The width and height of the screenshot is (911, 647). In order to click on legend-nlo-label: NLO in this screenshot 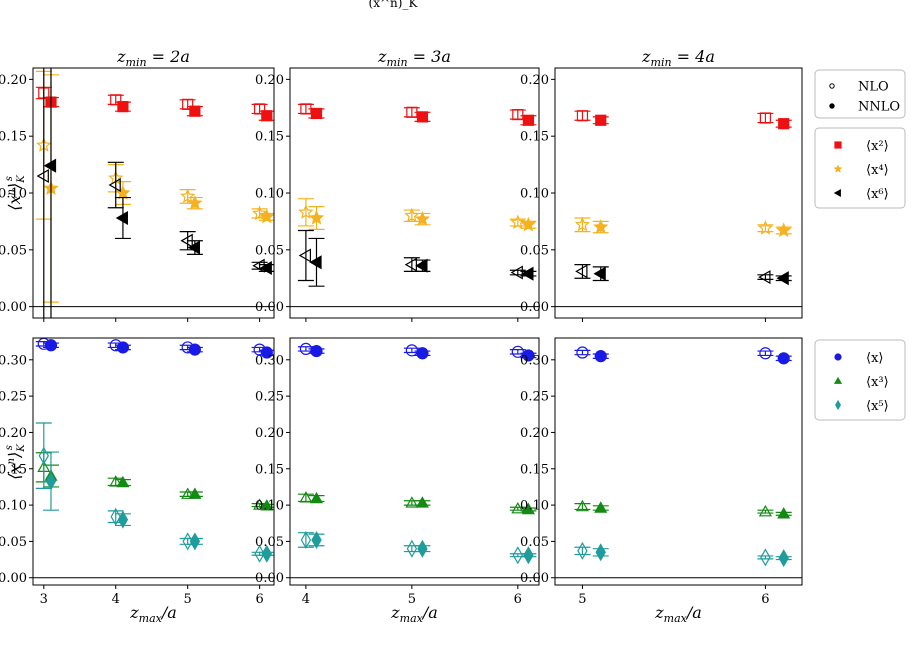, I will do `click(873, 87)`.